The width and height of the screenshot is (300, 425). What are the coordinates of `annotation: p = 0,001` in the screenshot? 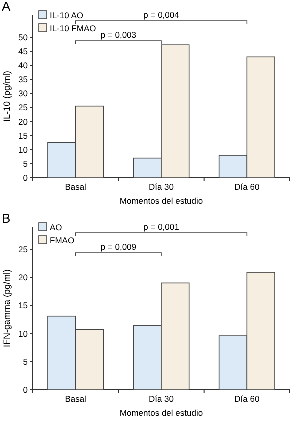 It's located at (162, 227).